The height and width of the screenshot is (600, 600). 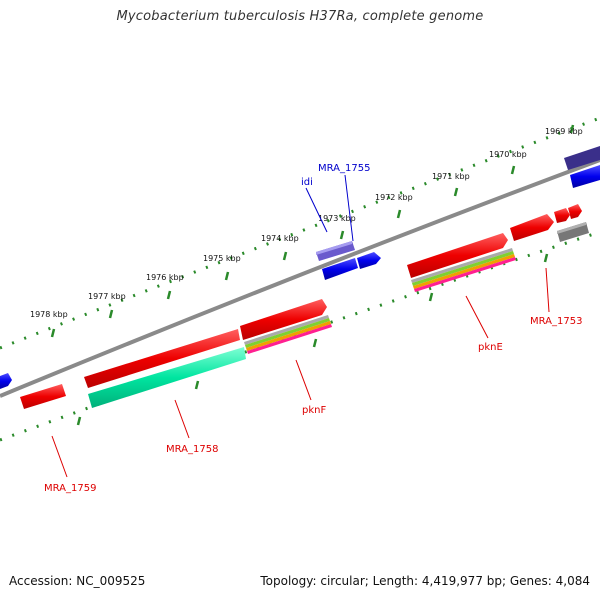 What do you see at coordinates (314, 410) in the screenshot?
I see `gene-label-pknf: pknF` at bounding box center [314, 410].